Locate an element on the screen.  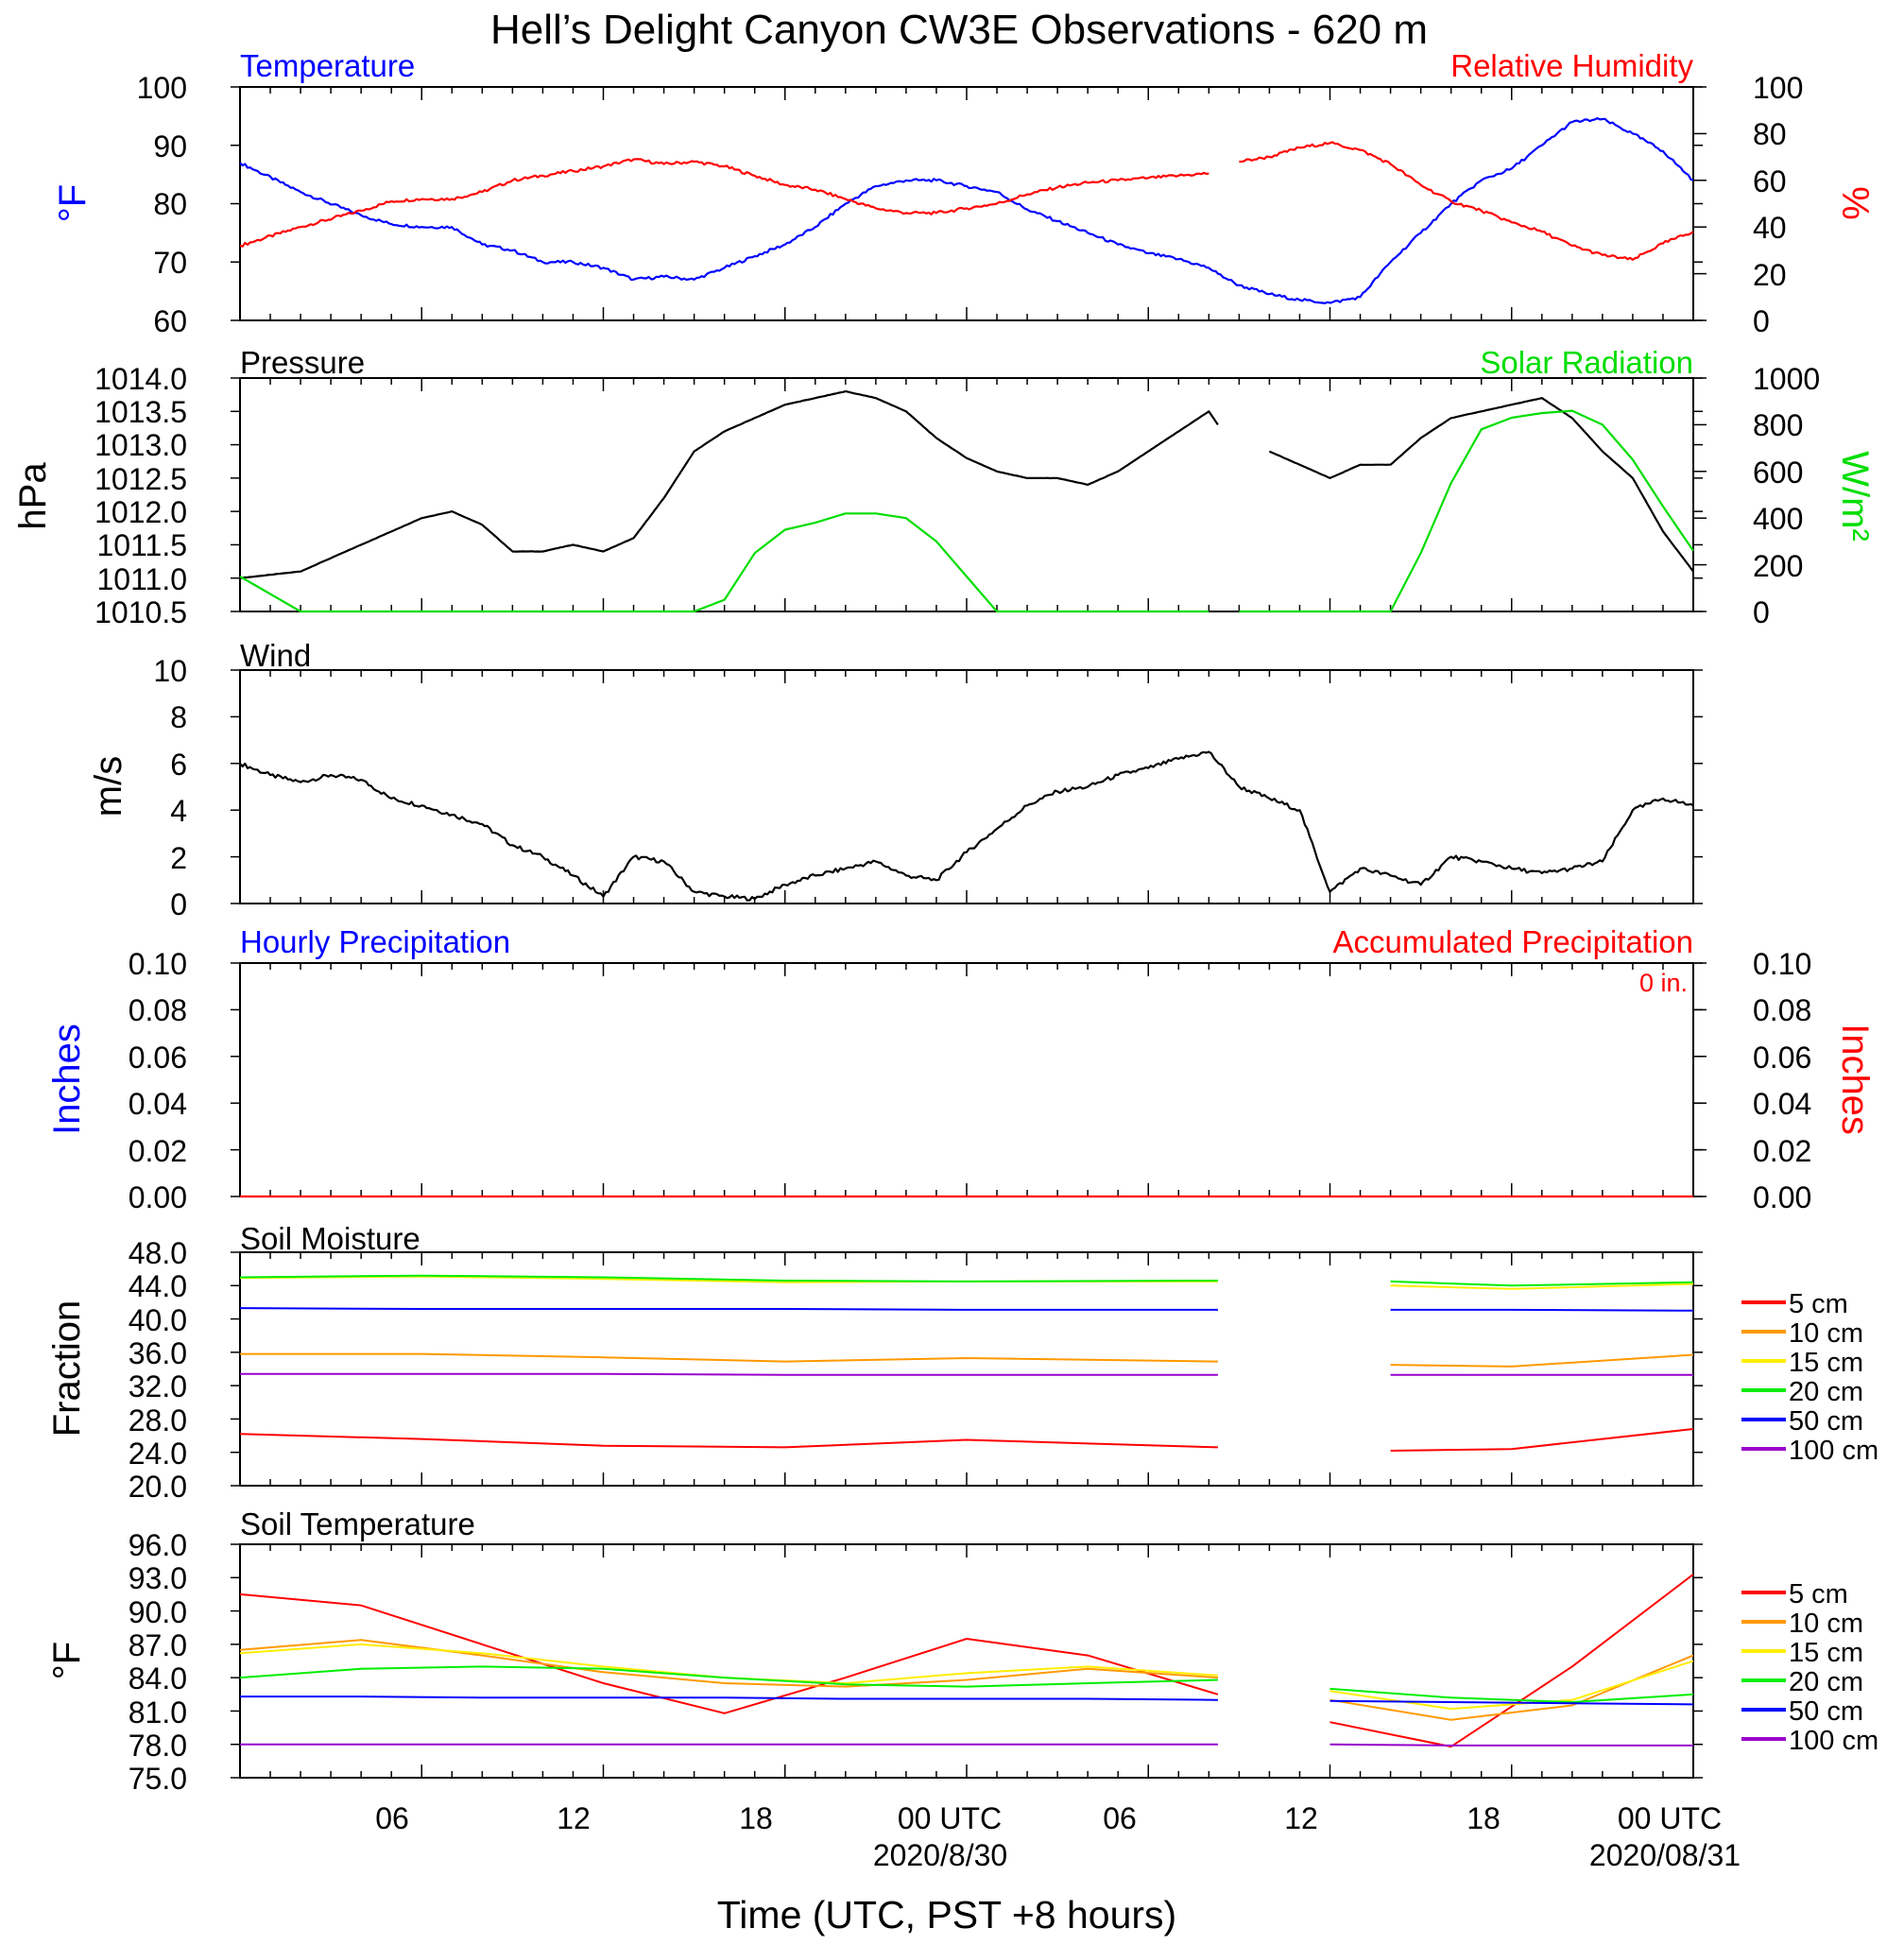
solar-y-ticks: 1000 800 600 400 200 0 is located at coordinates (1786, 496).